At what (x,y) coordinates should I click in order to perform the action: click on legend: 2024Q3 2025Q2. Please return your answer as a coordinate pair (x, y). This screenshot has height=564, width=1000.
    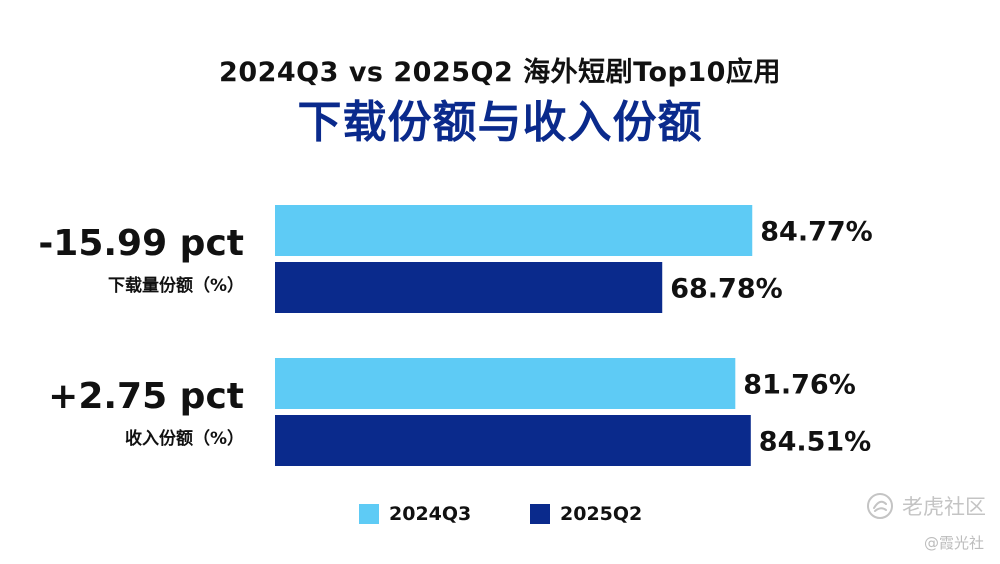
    Looking at the image, I should click on (500, 516).